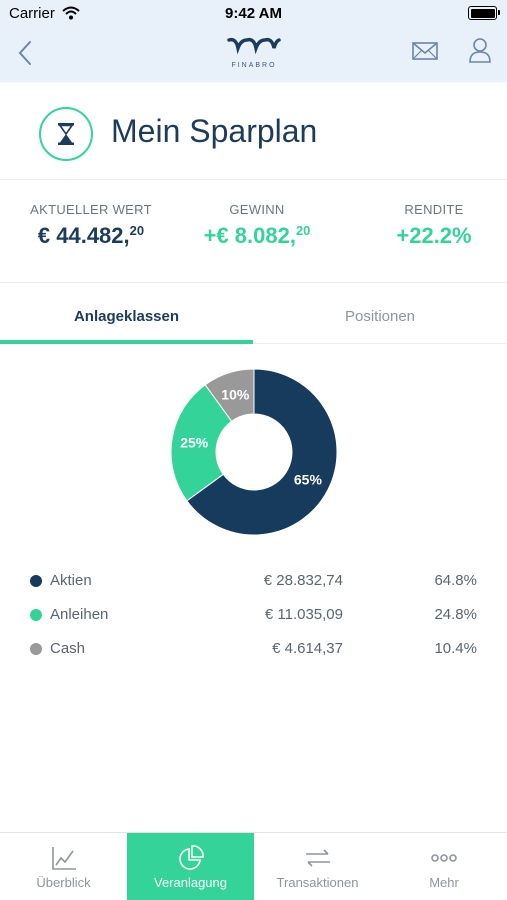 The image size is (507, 900). I want to click on tabbar-item-mehr: Mehr, so click(444, 866).